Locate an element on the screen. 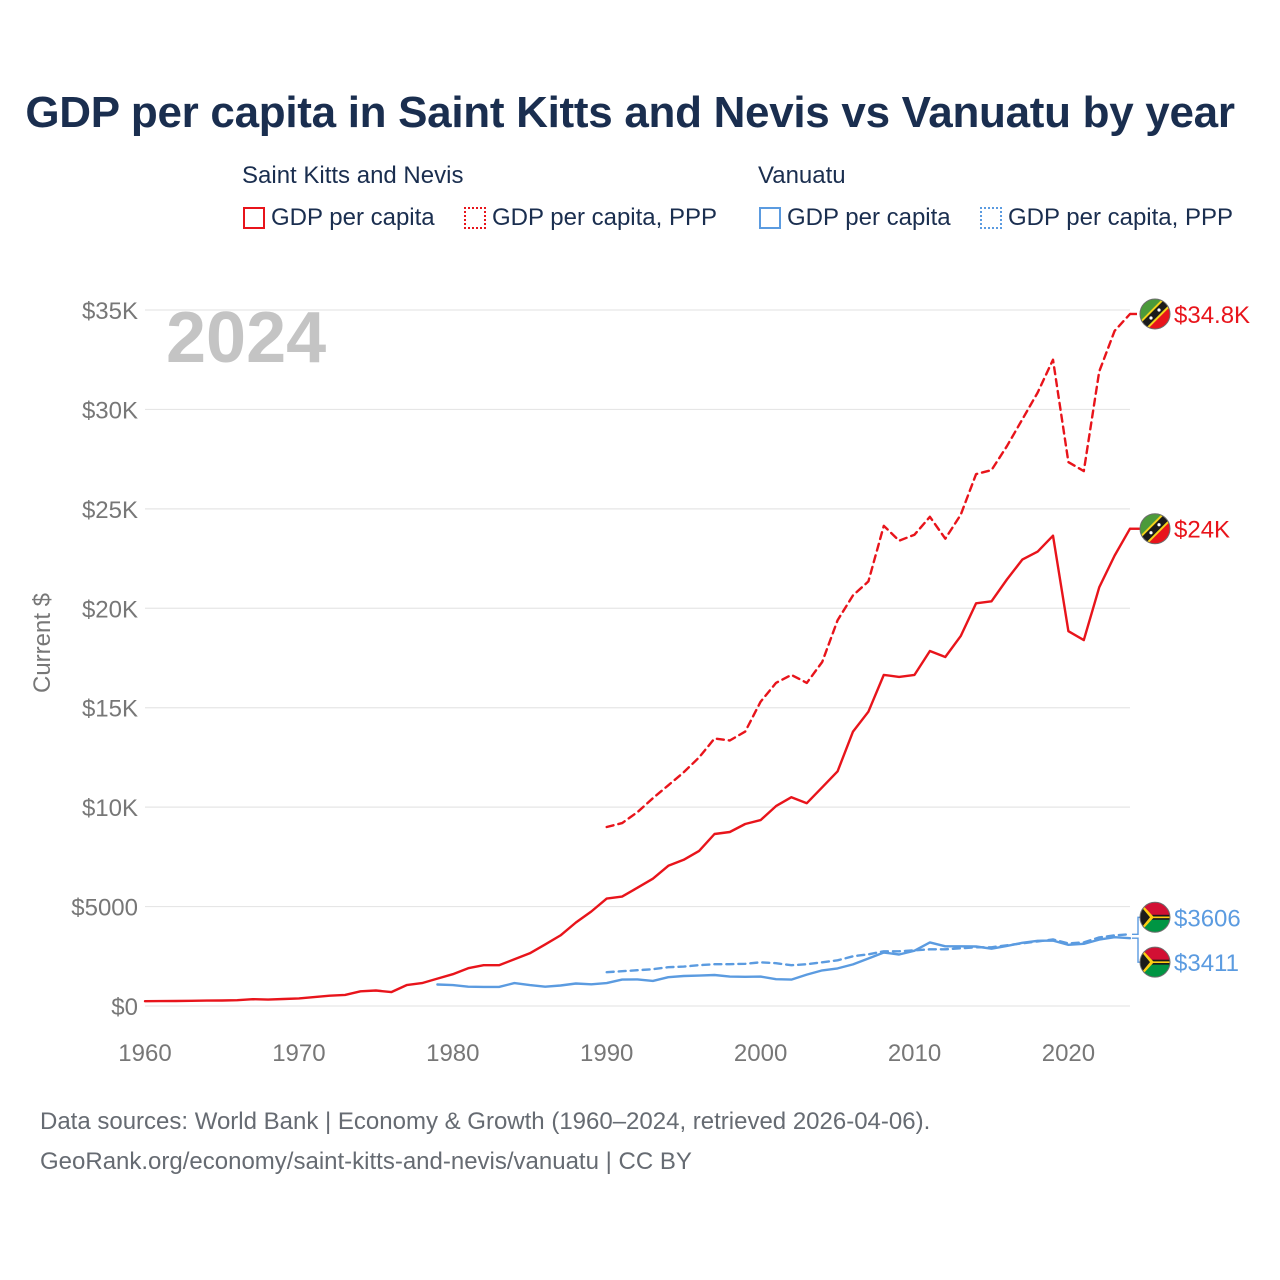 Image resolution: width=1280 pixels, height=1280 pixels. y-tick-label: $15K is located at coordinates (110, 709).